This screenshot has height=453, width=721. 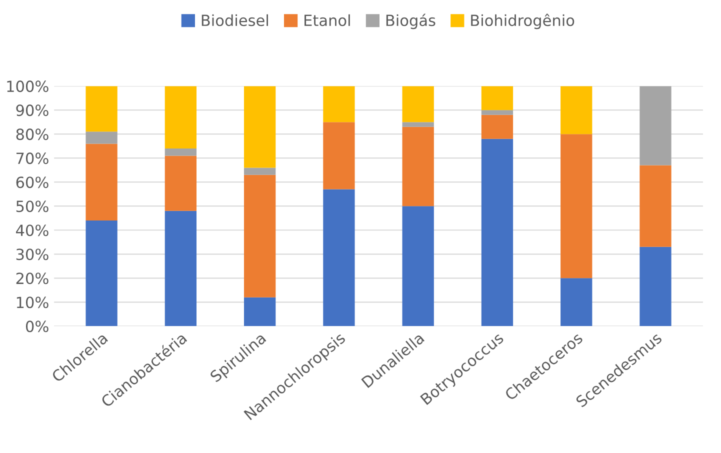 I want to click on legend-label: Biohidrogênio, so click(x=522, y=22).